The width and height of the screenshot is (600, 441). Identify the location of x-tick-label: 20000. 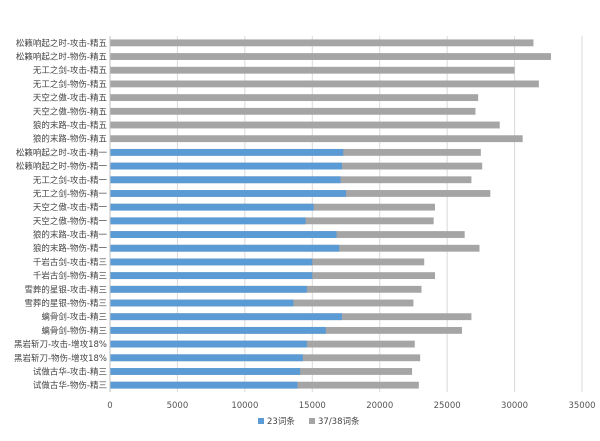
(379, 406).